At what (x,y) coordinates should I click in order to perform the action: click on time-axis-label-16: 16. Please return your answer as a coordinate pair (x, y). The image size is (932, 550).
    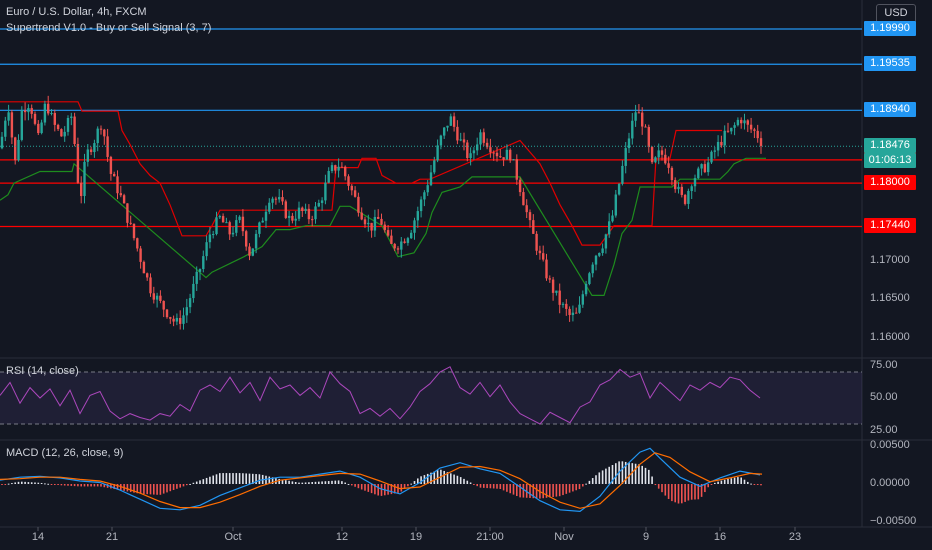
    Looking at the image, I should click on (720, 537).